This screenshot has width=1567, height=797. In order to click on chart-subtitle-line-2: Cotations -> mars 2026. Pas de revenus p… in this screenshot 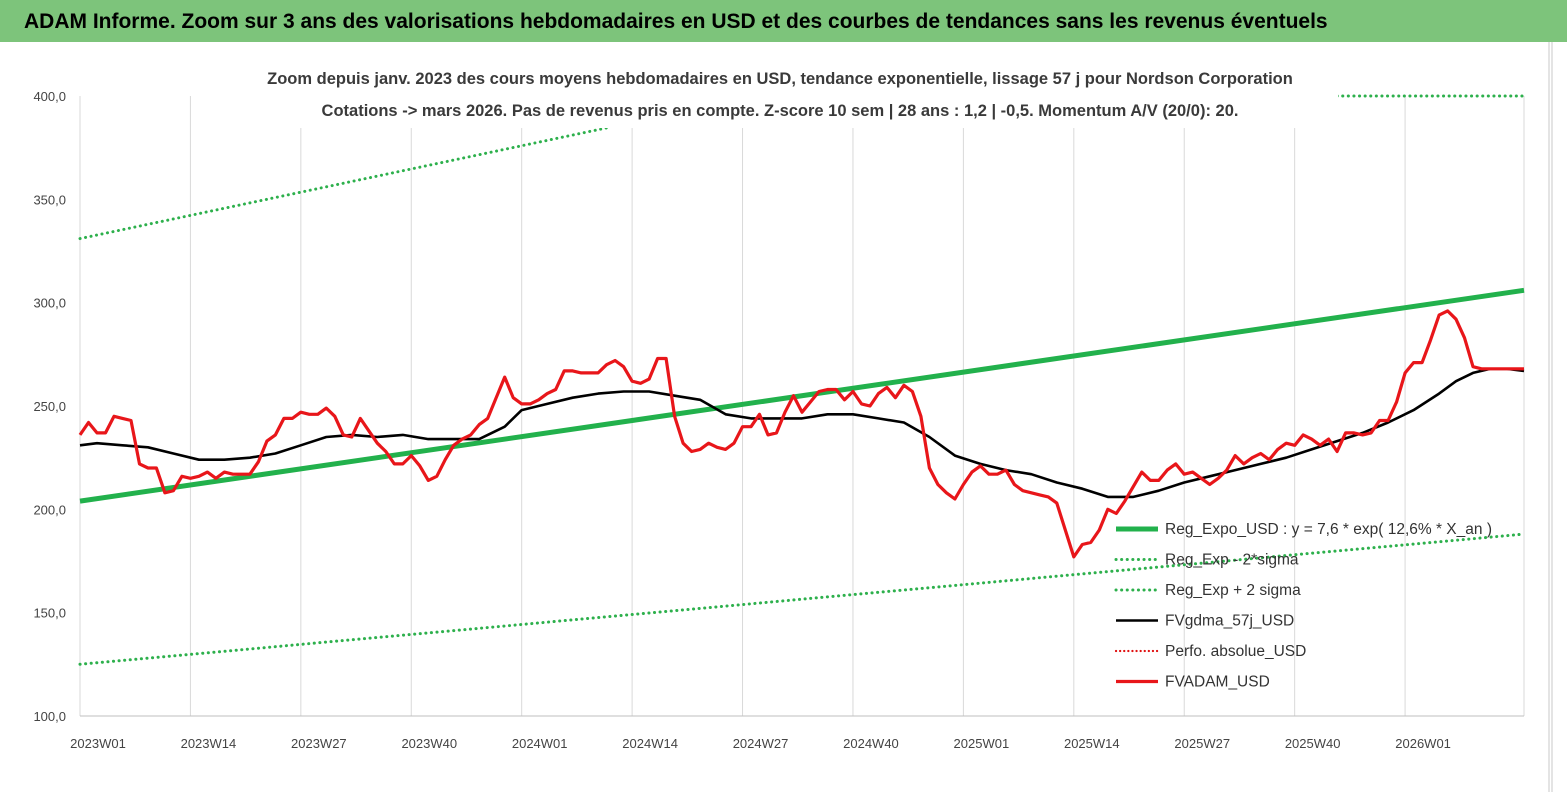, I will do `click(780, 111)`.